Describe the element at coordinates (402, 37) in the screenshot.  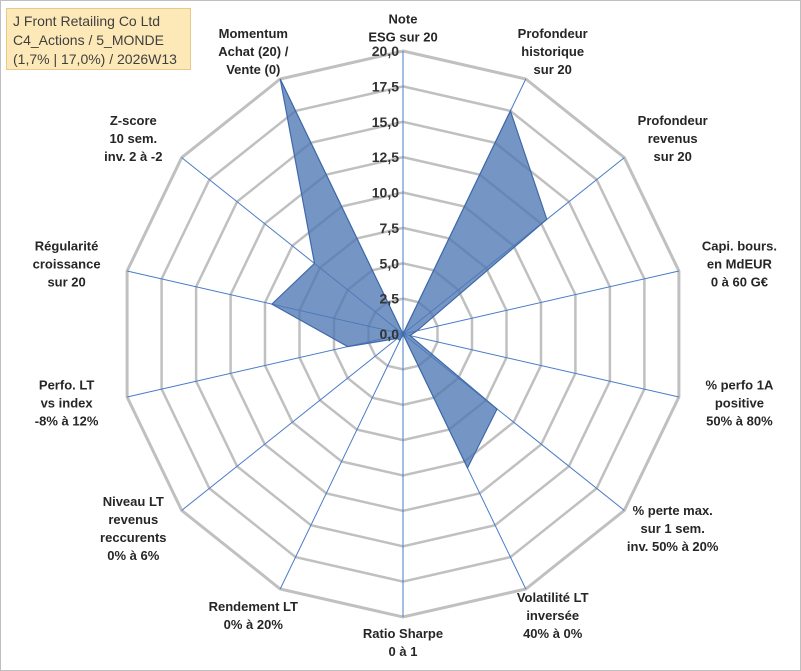
I see `axis-label-0-line-1: ESG sur 20` at that location.